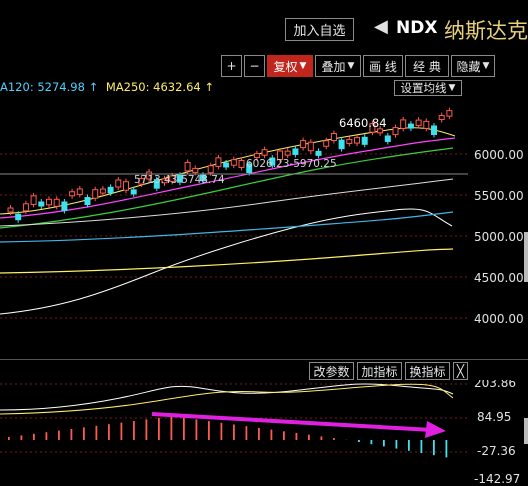 The width and height of the screenshot is (528, 486). I want to click on zoom-out-button: −, so click(254, 66).